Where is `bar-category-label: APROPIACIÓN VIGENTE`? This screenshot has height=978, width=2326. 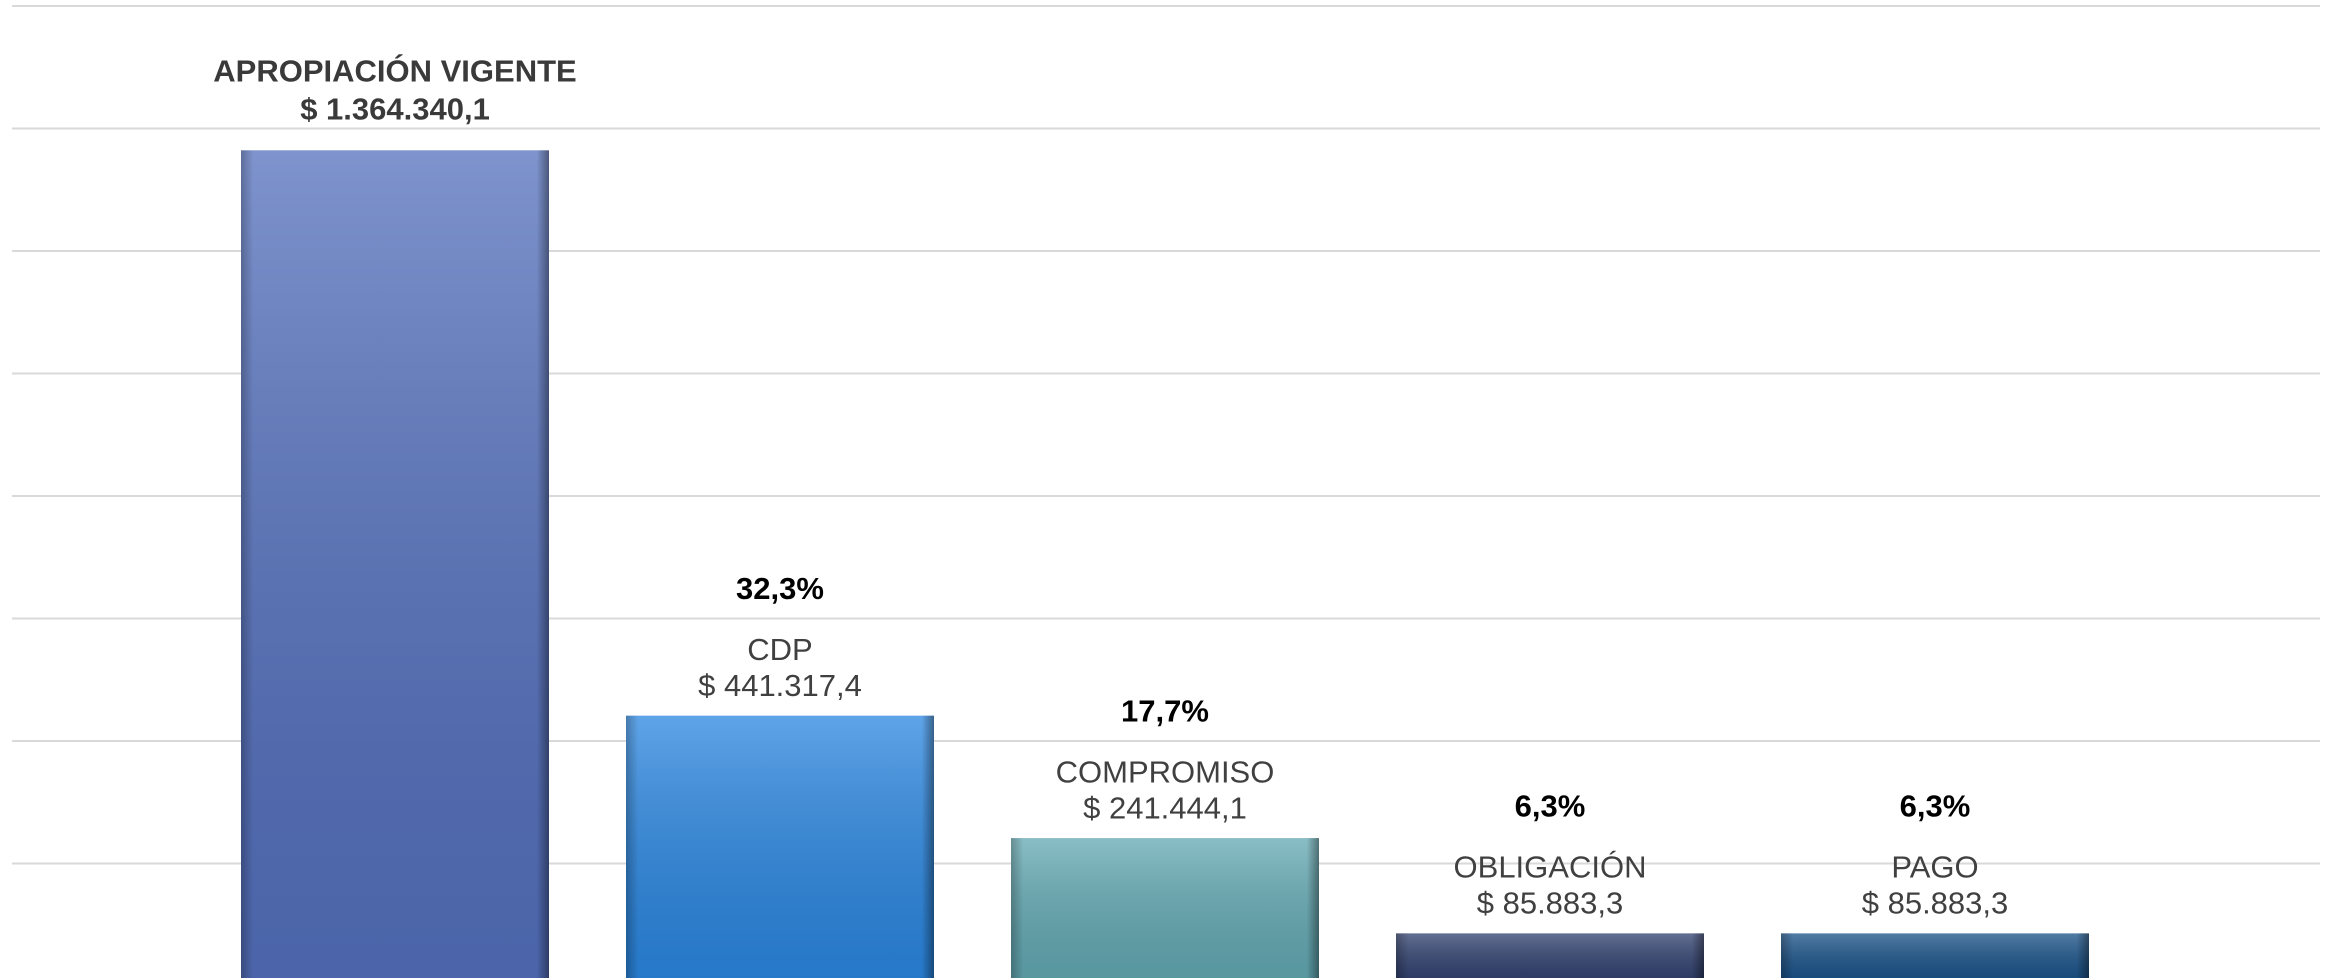 bar-category-label: APROPIACIÓN VIGENTE is located at coordinates (394, 71).